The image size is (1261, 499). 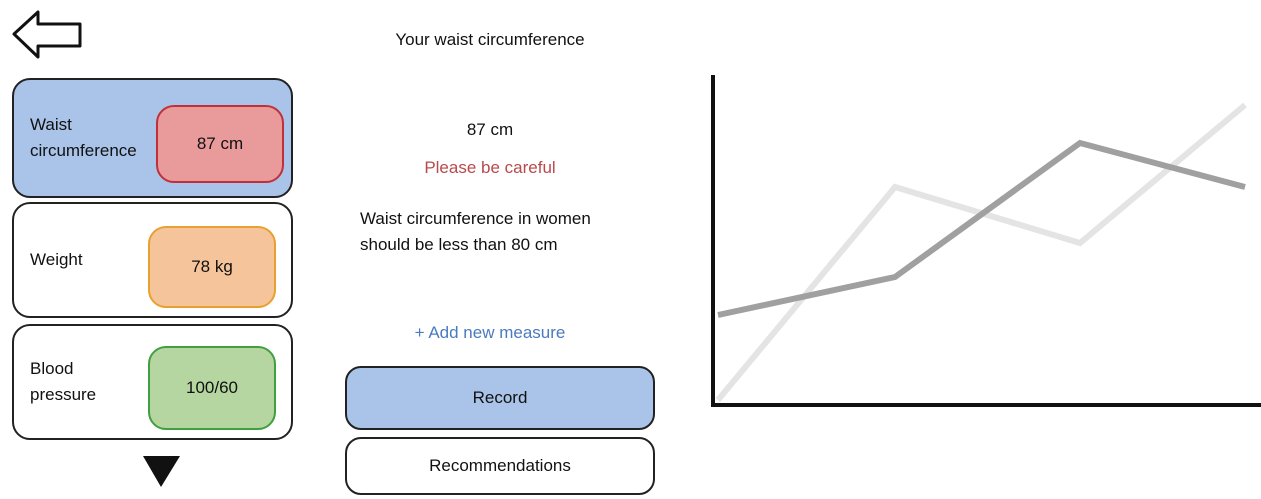 What do you see at coordinates (490, 167) in the screenshot?
I see `warning: Please be careful` at bounding box center [490, 167].